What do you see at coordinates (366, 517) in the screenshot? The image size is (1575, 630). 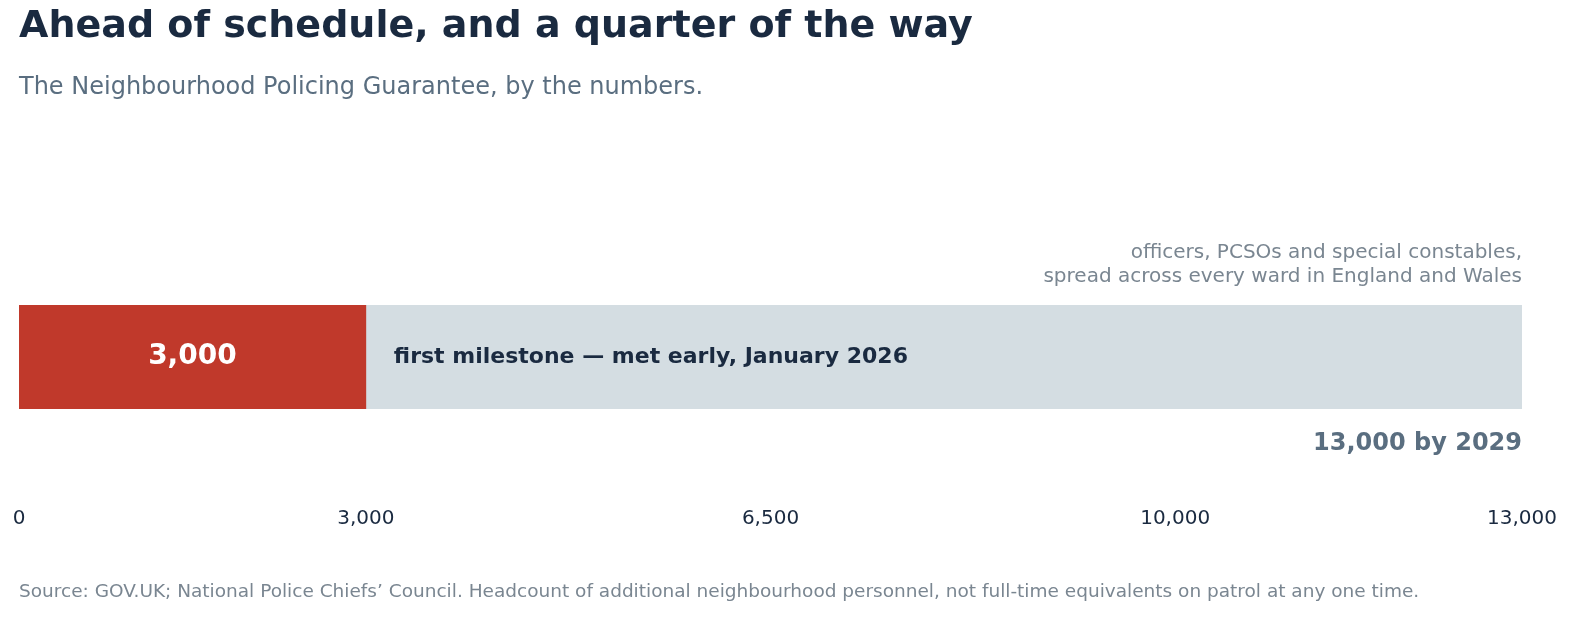 I see `x-tick-label: 3,000` at bounding box center [366, 517].